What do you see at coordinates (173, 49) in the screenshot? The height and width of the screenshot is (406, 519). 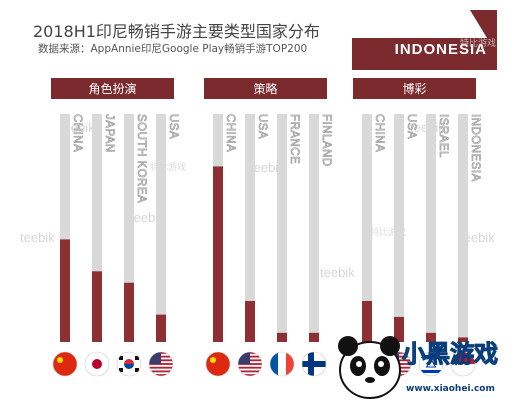 I see `data-source: 数据来源：AppAnnie印尼Google Play畅销手游TOP200` at bounding box center [173, 49].